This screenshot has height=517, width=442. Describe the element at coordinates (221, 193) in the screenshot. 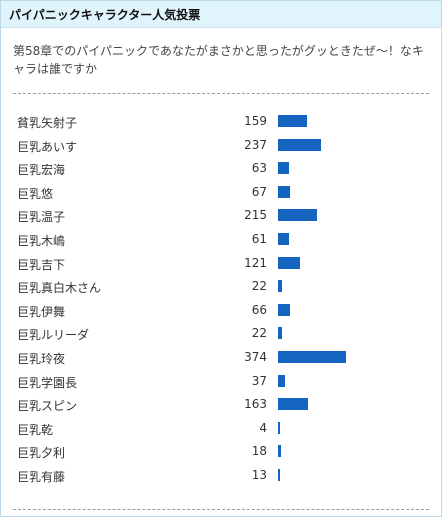

I see `result-row: 巨乳悠 67` at that location.